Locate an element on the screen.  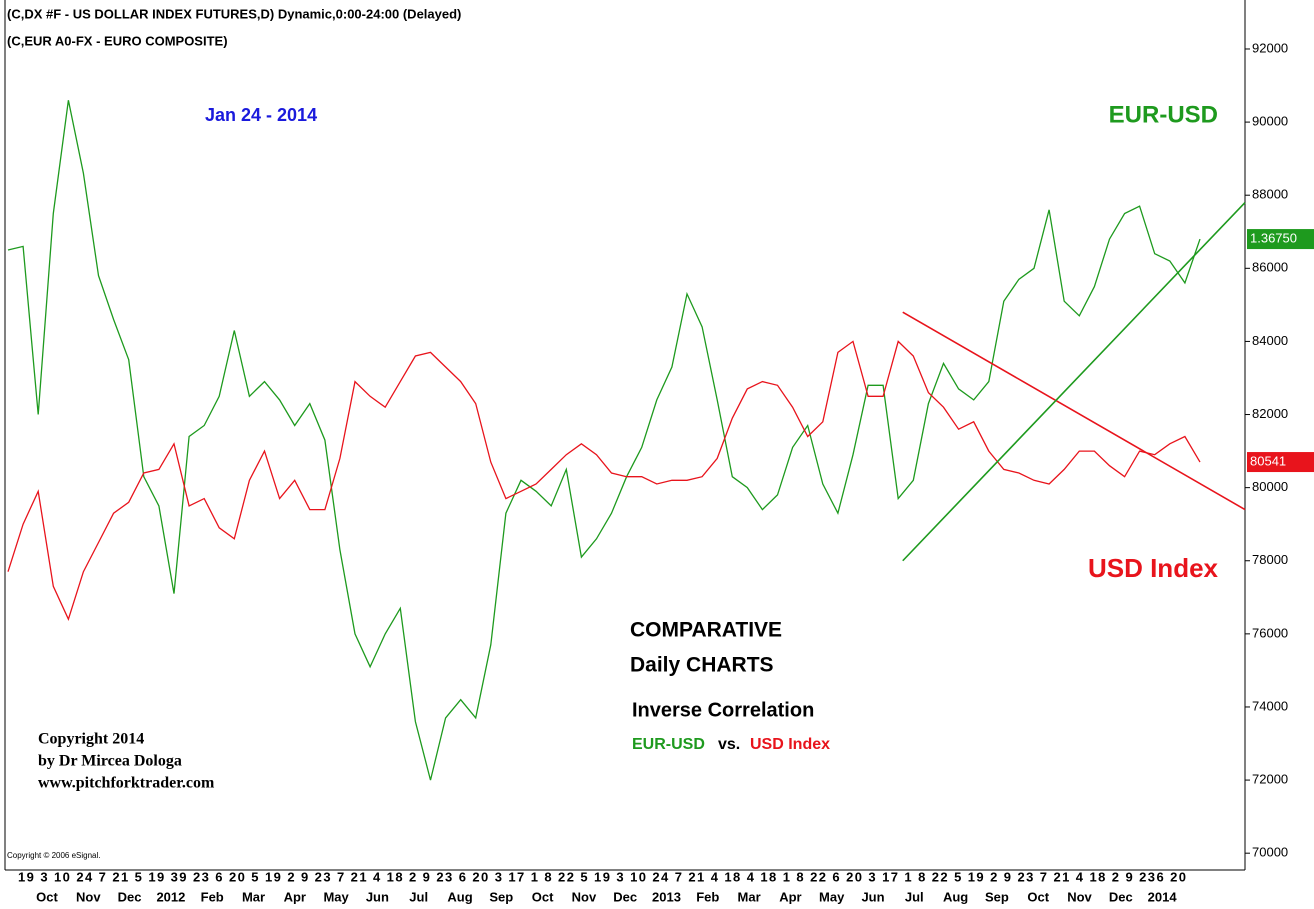
copyright: www.pitchforktrader.com is located at coordinates (126, 783).